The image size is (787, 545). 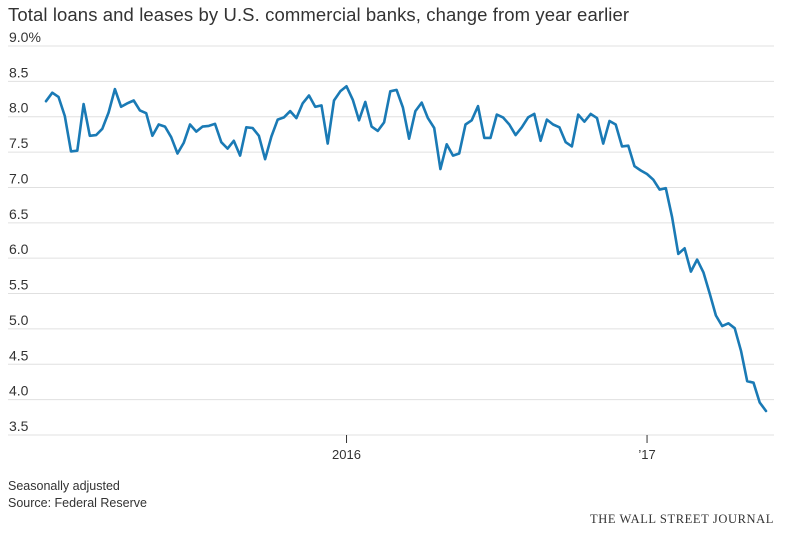 I want to click on y-tick-label: 5.0, so click(x=19, y=320).